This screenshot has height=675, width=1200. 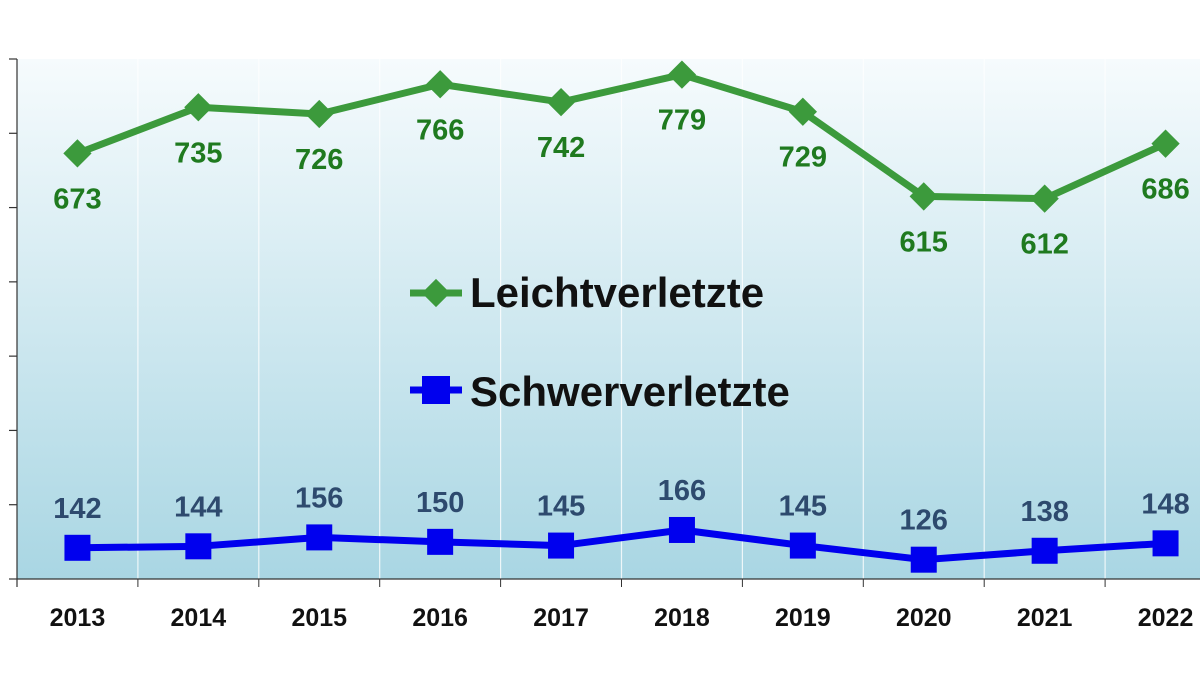 What do you see at coordinates (924, 242) in the screenshot?
I see `data-label: 615` at bounding box center [924, 242].